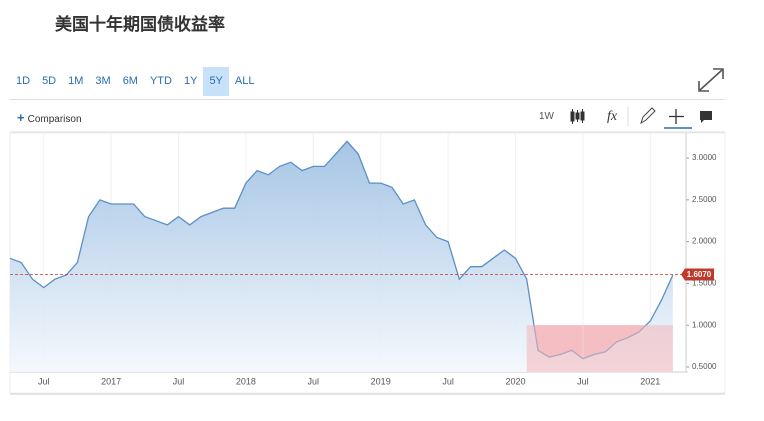  What do you see at coordinates (76, 81) in the screenshot?
I see `range-button: 1M` at bounding box center [76, 81].